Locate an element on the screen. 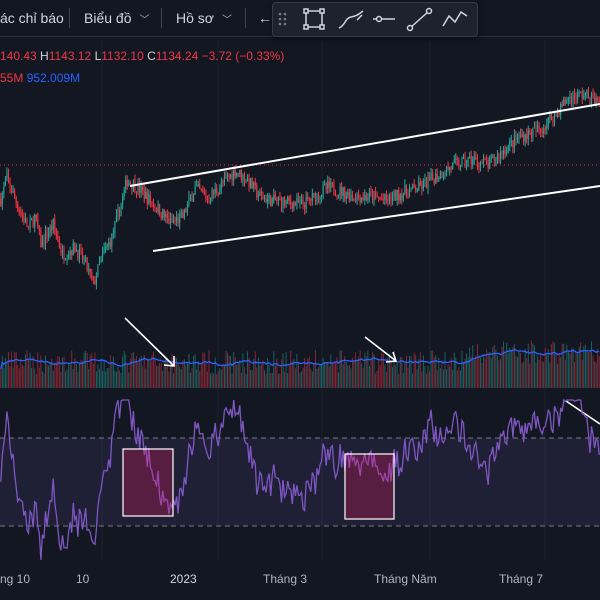  trend-line-tool-icon is located at coordinates (419, 19).